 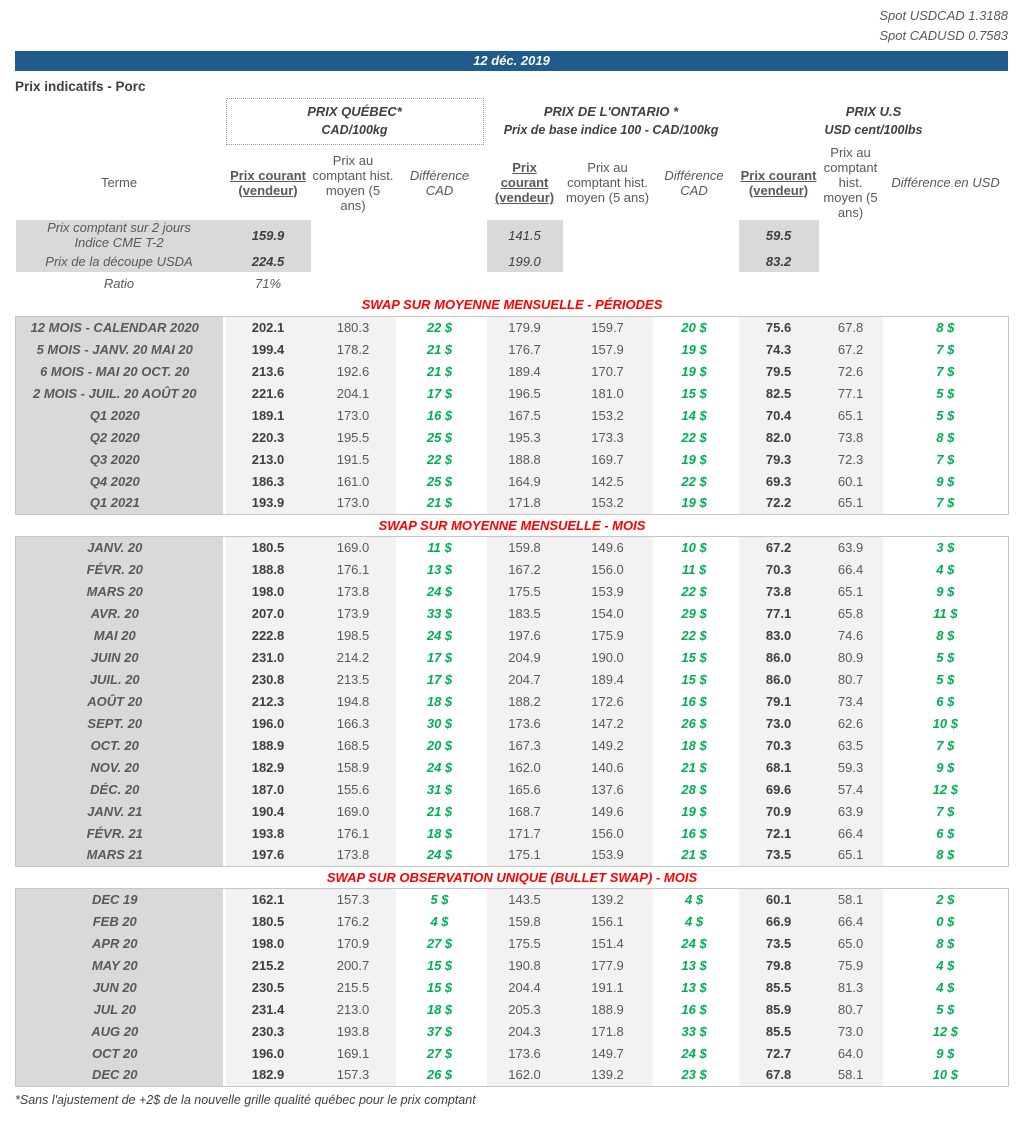 What do you see at coordinates (607, 679) in the screenshot?
I see `cell-ontario-hist: 189.4` at bounding box center [607, 679].